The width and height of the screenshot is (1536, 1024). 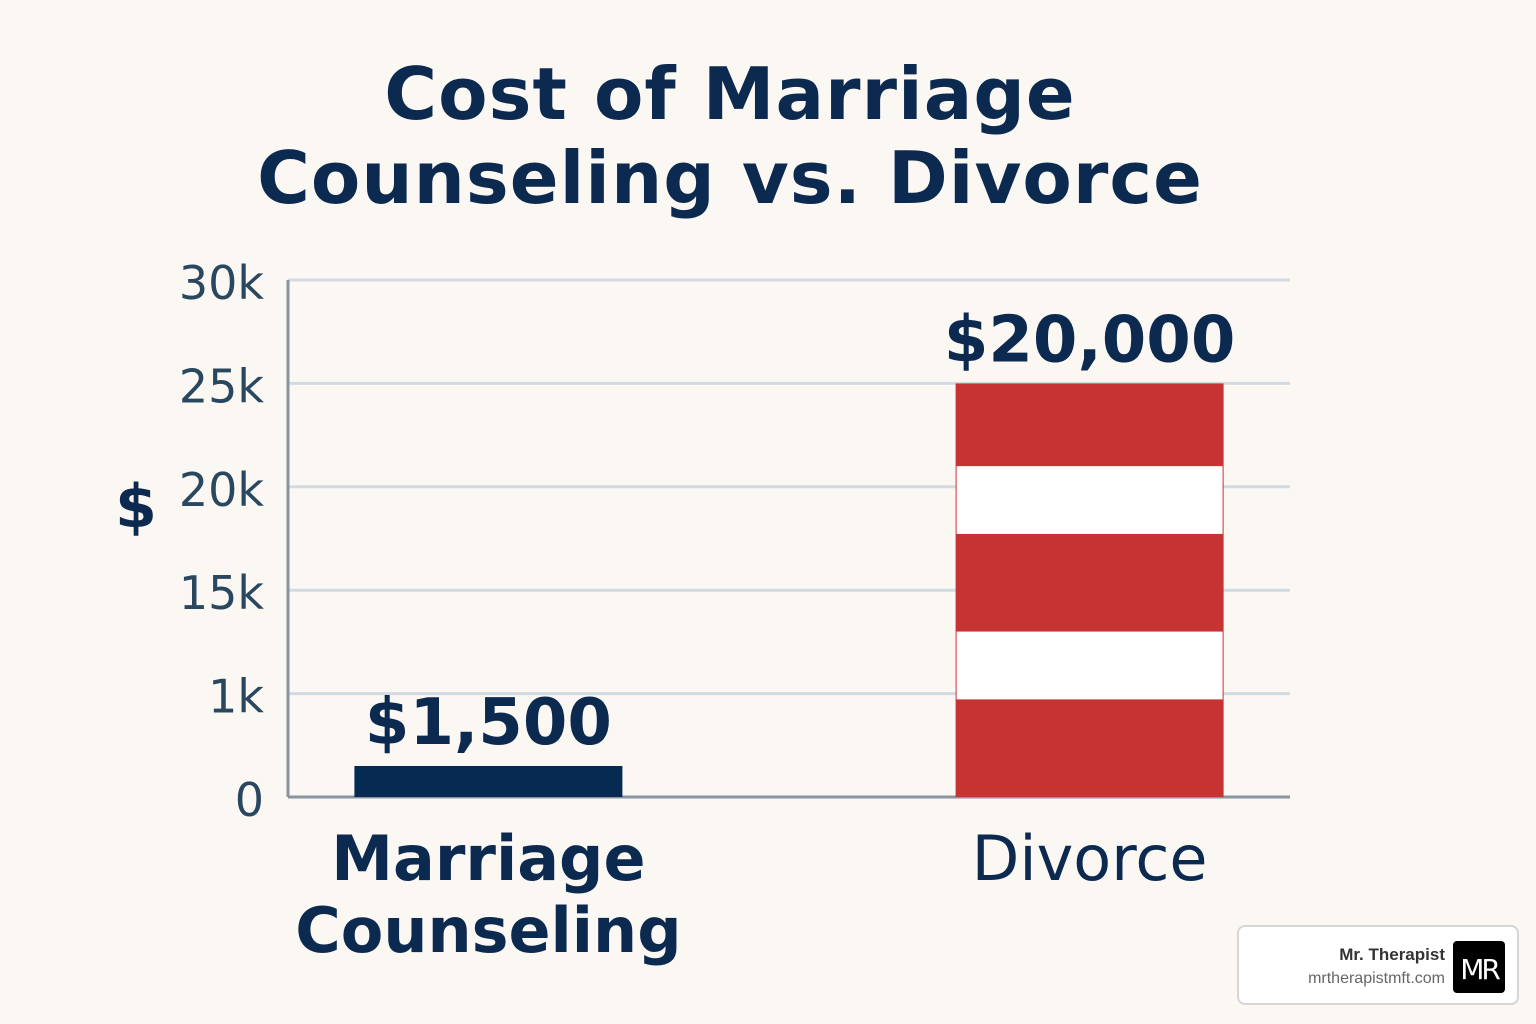 What do you see at coordinates (1392, 954) in the screenshot?
I see `brand-name: Mr. Therapist` at bounding box center [1392, 954].